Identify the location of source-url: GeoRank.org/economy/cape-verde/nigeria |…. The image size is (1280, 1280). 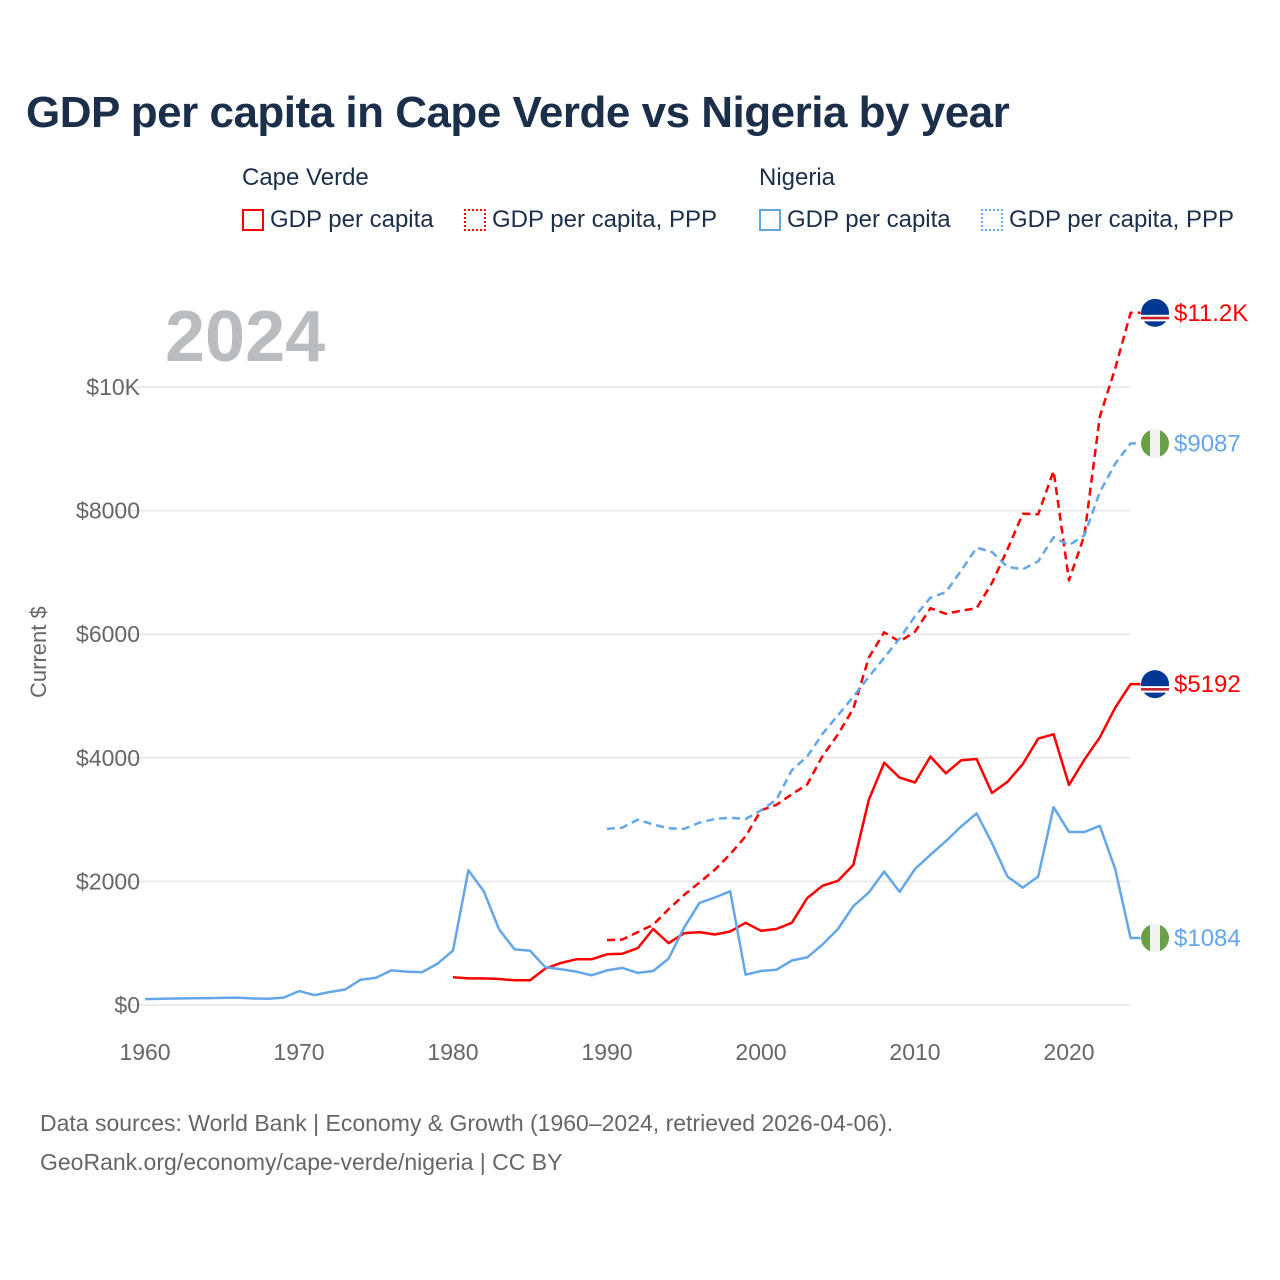
(301, 1162).